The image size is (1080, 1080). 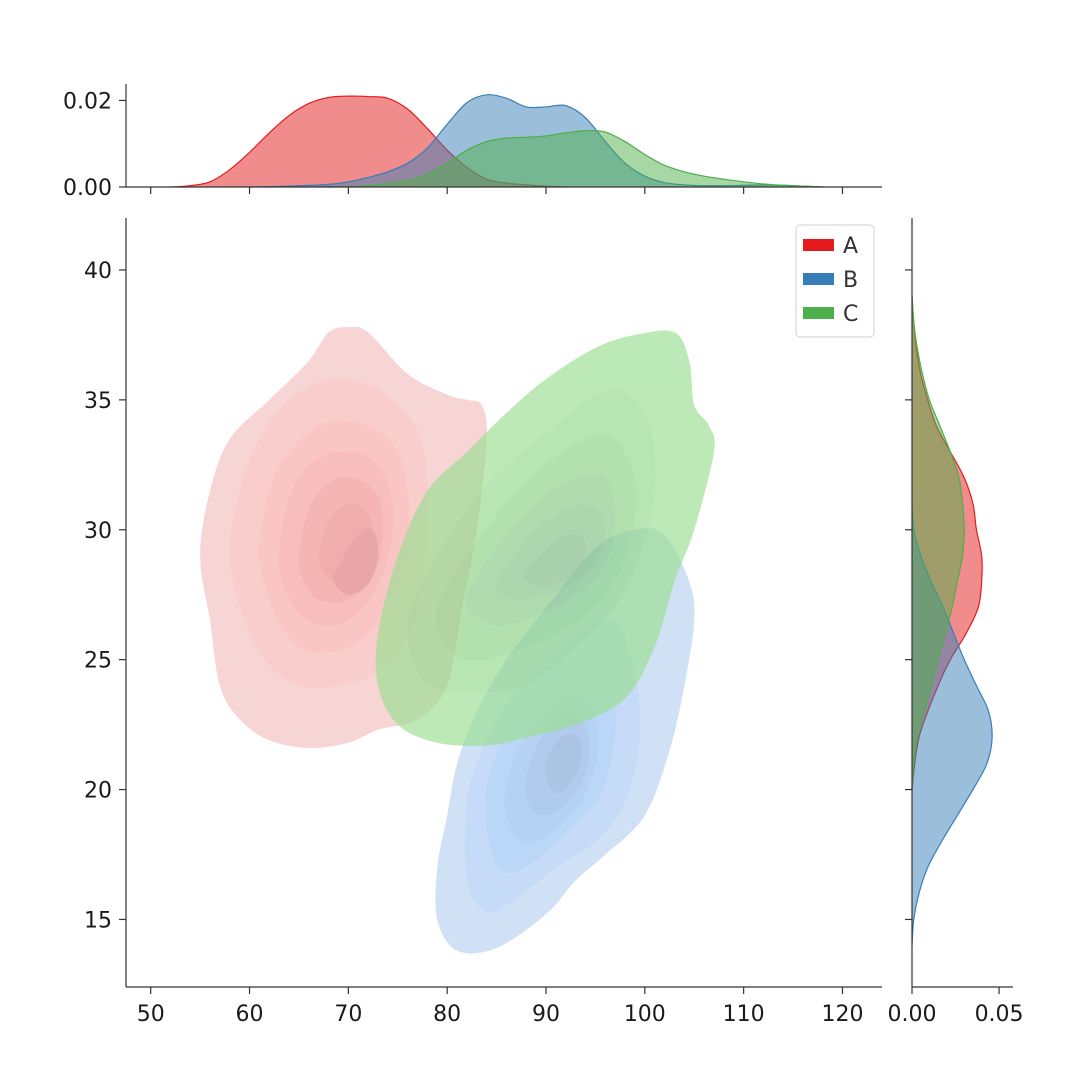 What do you see at coordinates (850, 246) in the screenshot?
I see `legend-label-a: A` at bounding box center [850, 246].